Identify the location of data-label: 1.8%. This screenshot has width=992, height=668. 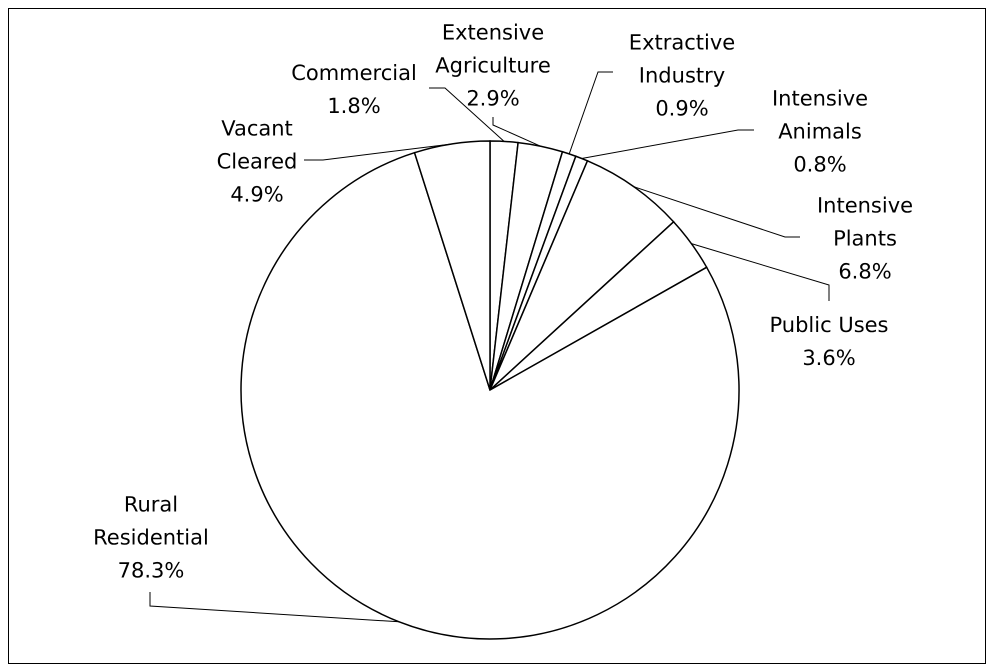
(354, 106).